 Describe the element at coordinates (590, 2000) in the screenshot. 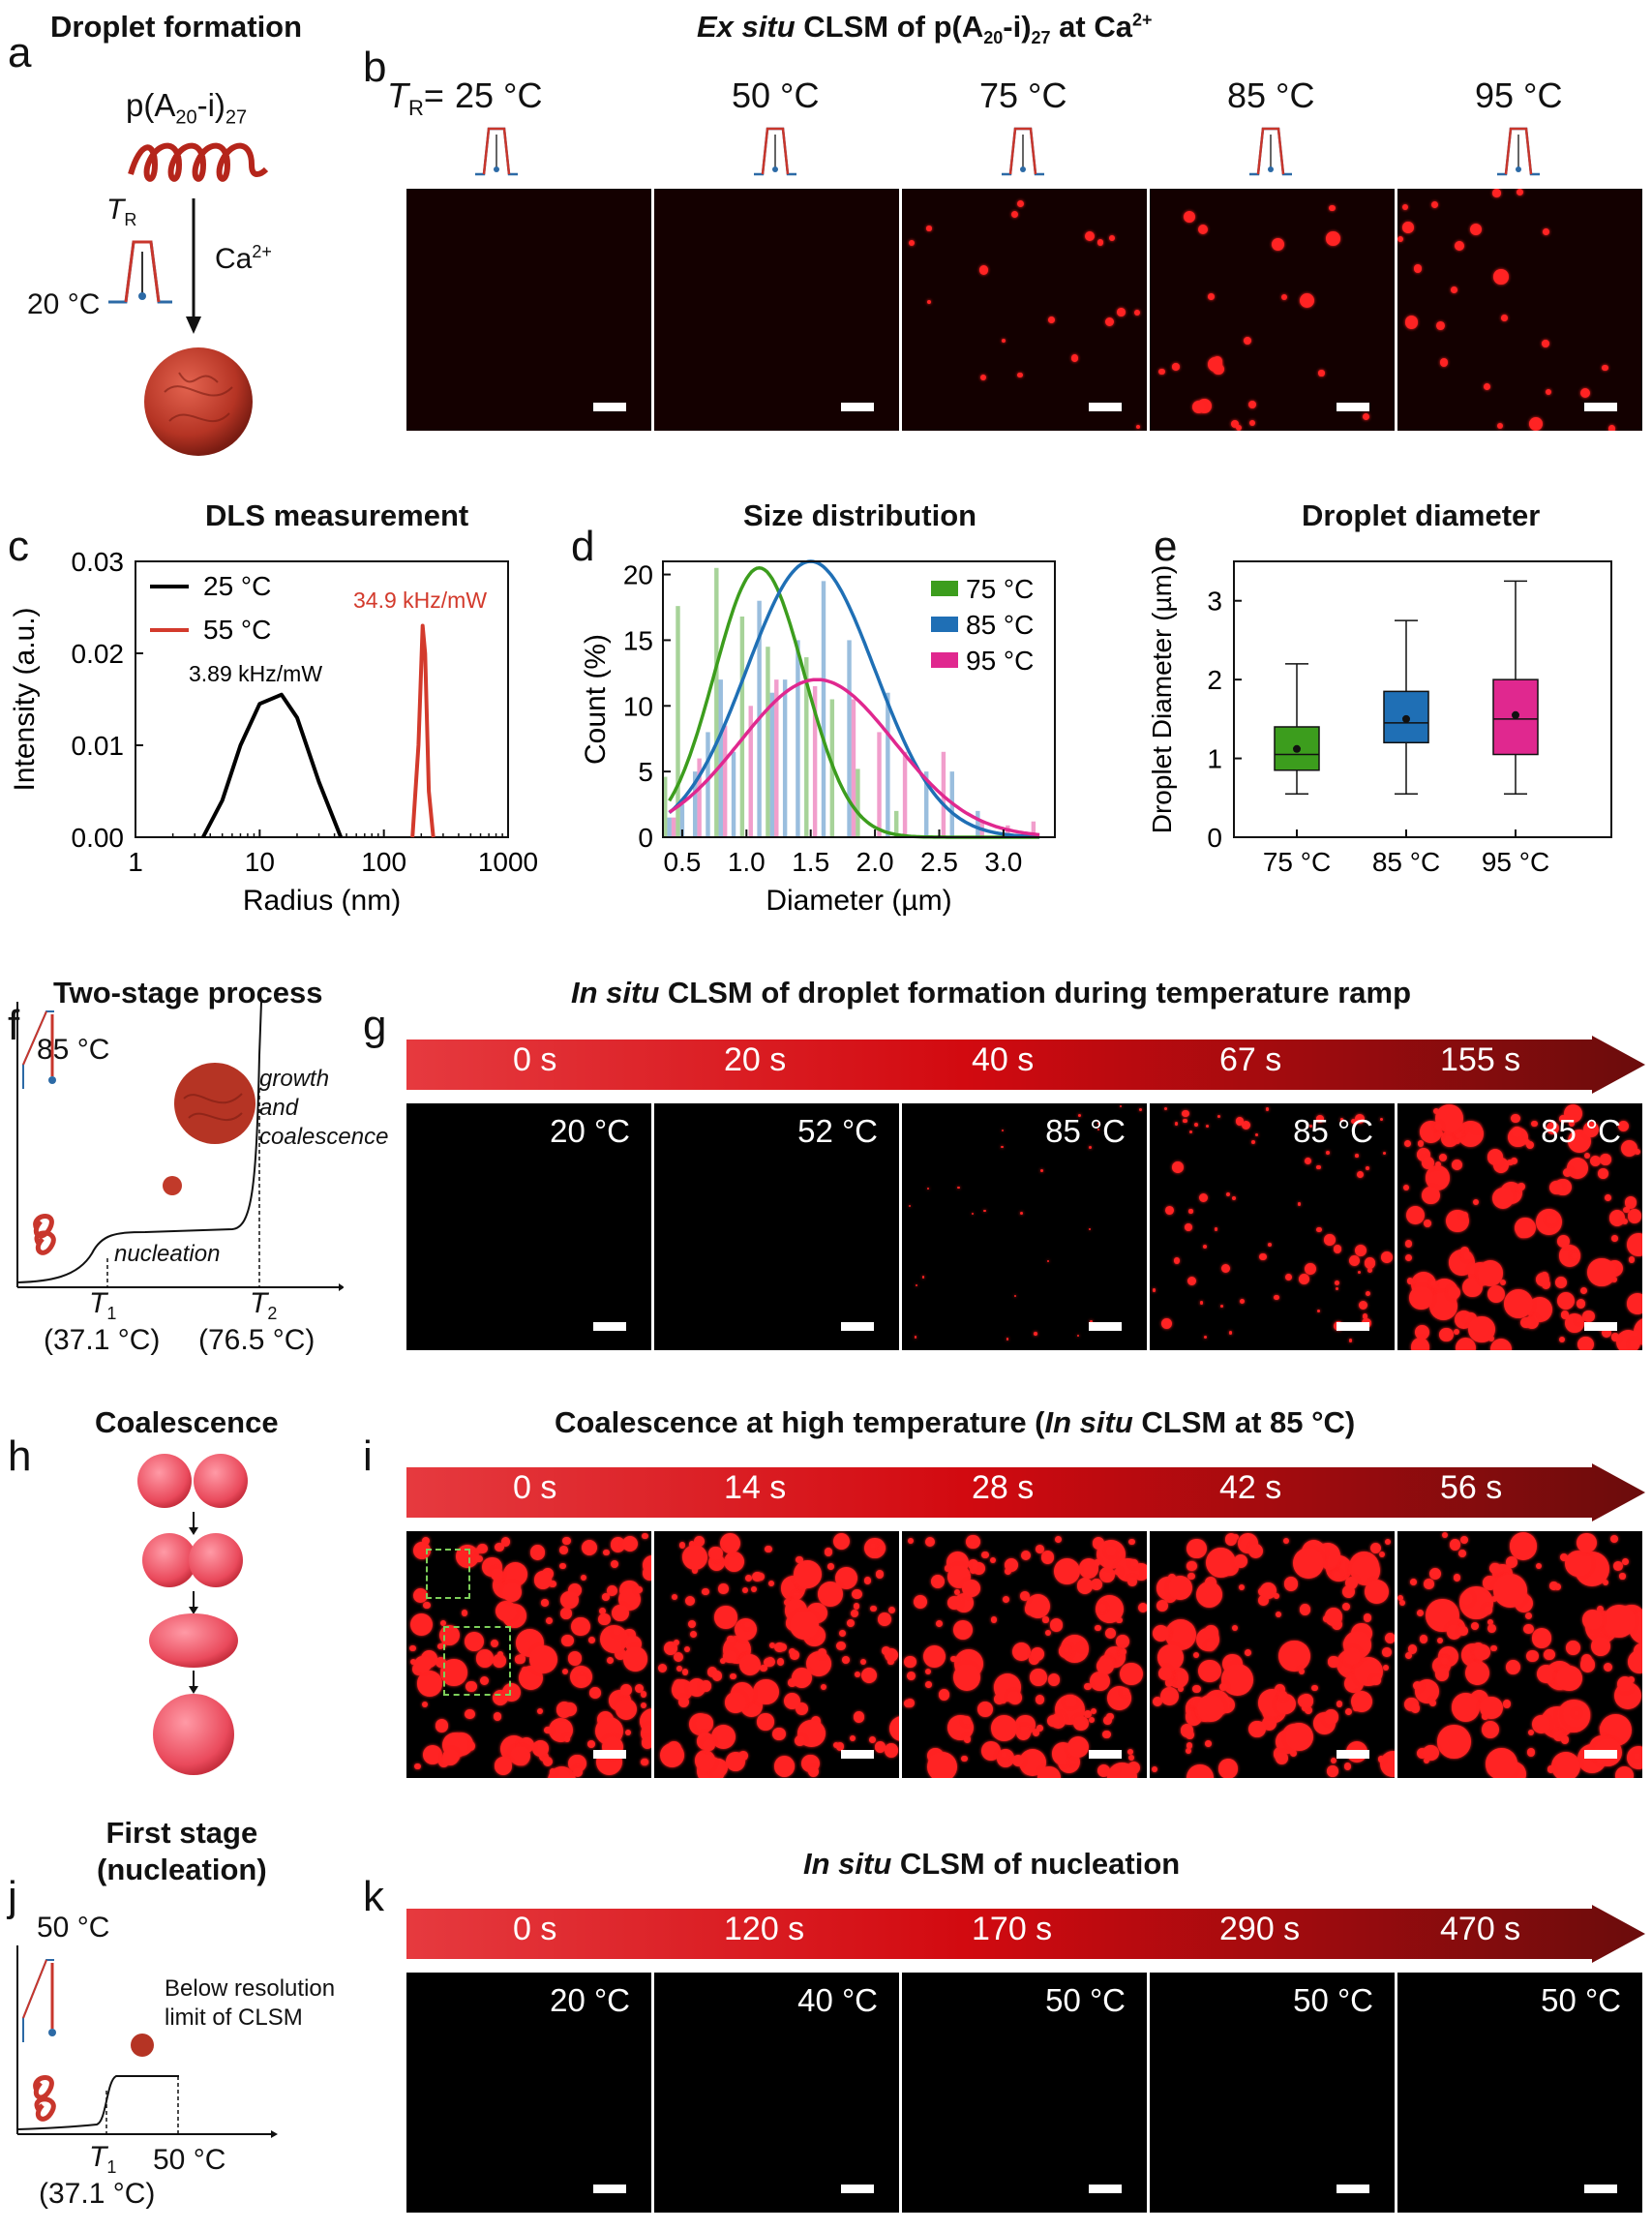

I see `temperature-label: 20 °C` at that location.